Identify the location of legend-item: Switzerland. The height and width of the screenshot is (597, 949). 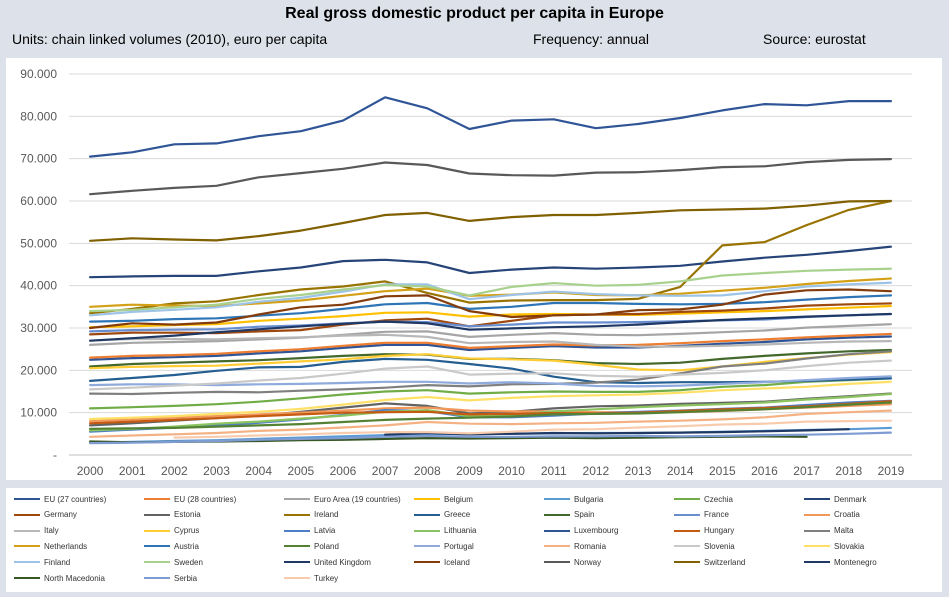
(709, 562).